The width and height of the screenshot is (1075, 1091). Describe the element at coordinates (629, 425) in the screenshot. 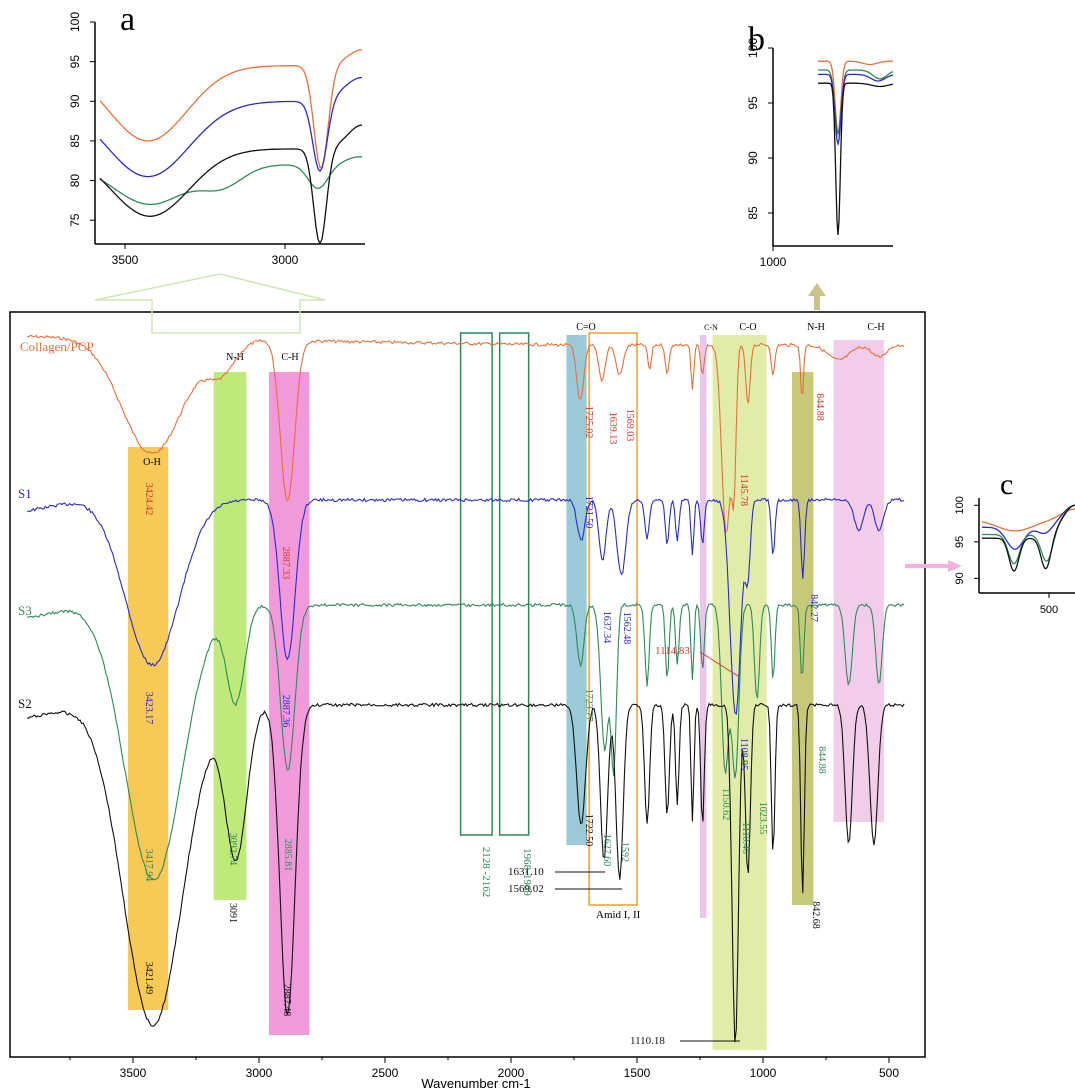

I see `peak-label: 1569.03` at that location.